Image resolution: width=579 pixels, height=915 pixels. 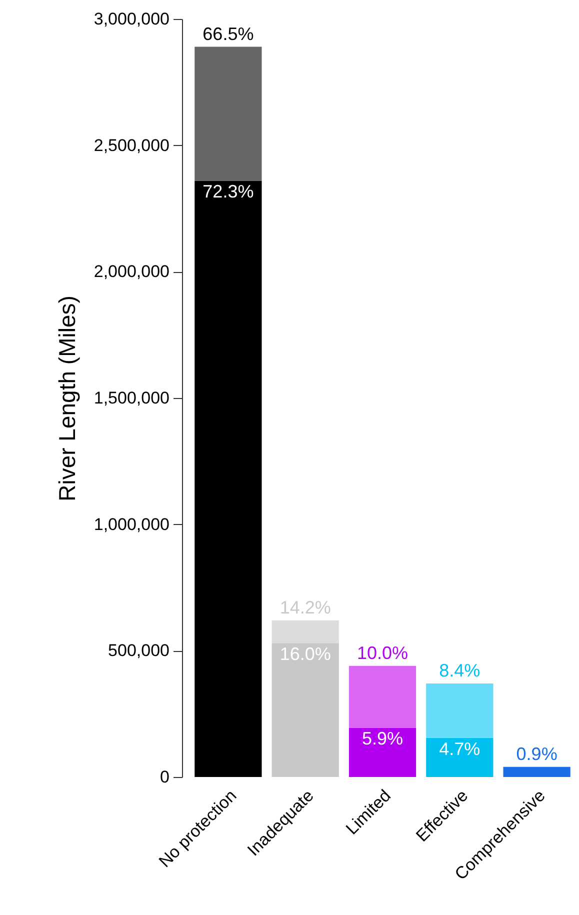 I want to click on annotation: 0.9%, so click(x=537, y=754).